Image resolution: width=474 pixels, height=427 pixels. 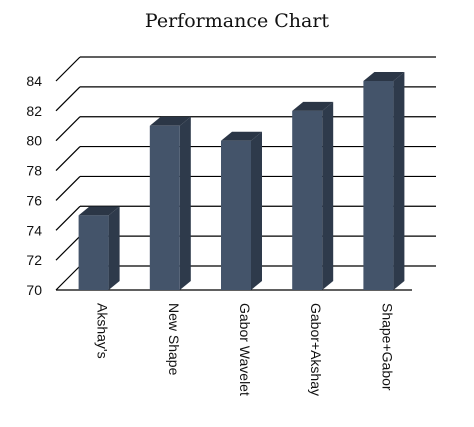 I want to click on y-tick-label: 80, so click(x=34, y=141).